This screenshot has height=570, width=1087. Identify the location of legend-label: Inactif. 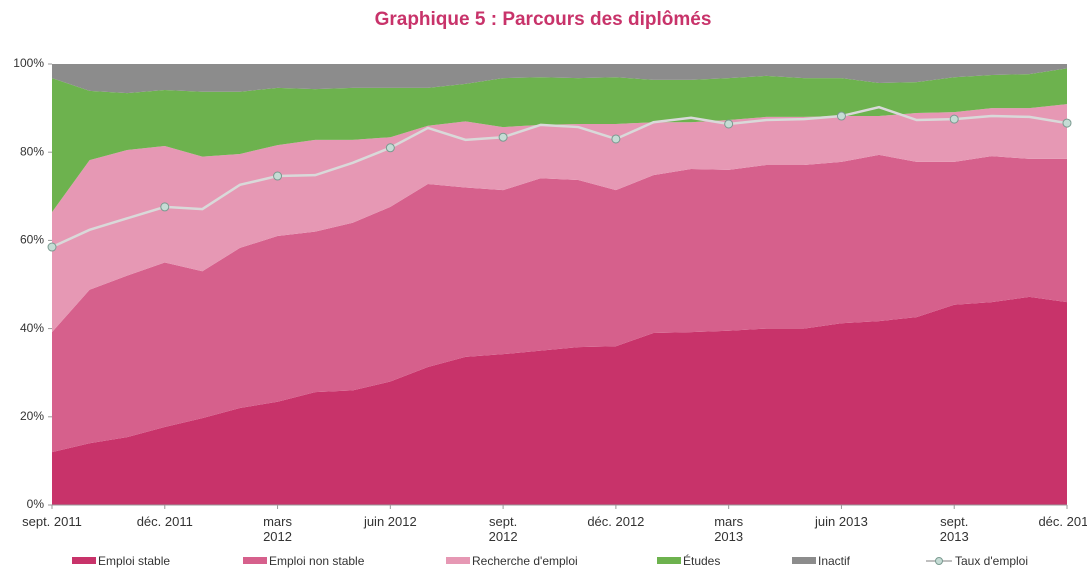
(834, 561).